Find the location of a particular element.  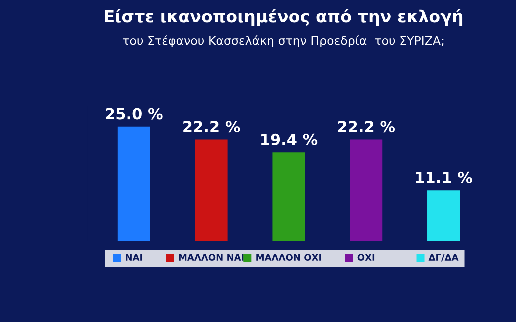

x-tick-label: ΟΧΙ is located at coordinates (366, 257).